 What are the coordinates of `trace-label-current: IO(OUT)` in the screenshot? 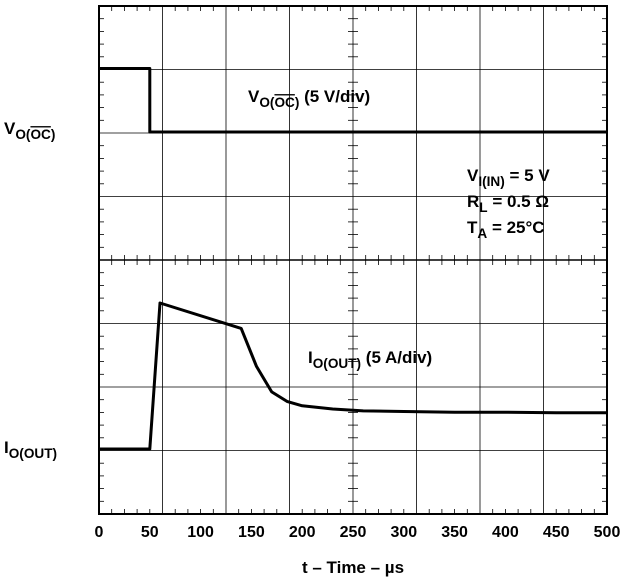 It's located at (30, 449).